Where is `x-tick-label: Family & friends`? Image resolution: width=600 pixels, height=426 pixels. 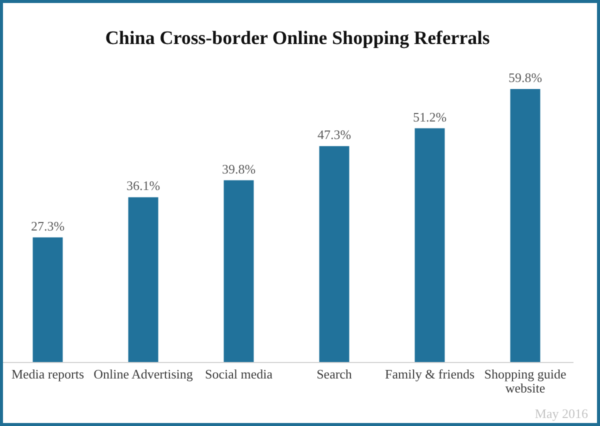 x-tick-label: Family & friends is located at coordinates (429, 374).